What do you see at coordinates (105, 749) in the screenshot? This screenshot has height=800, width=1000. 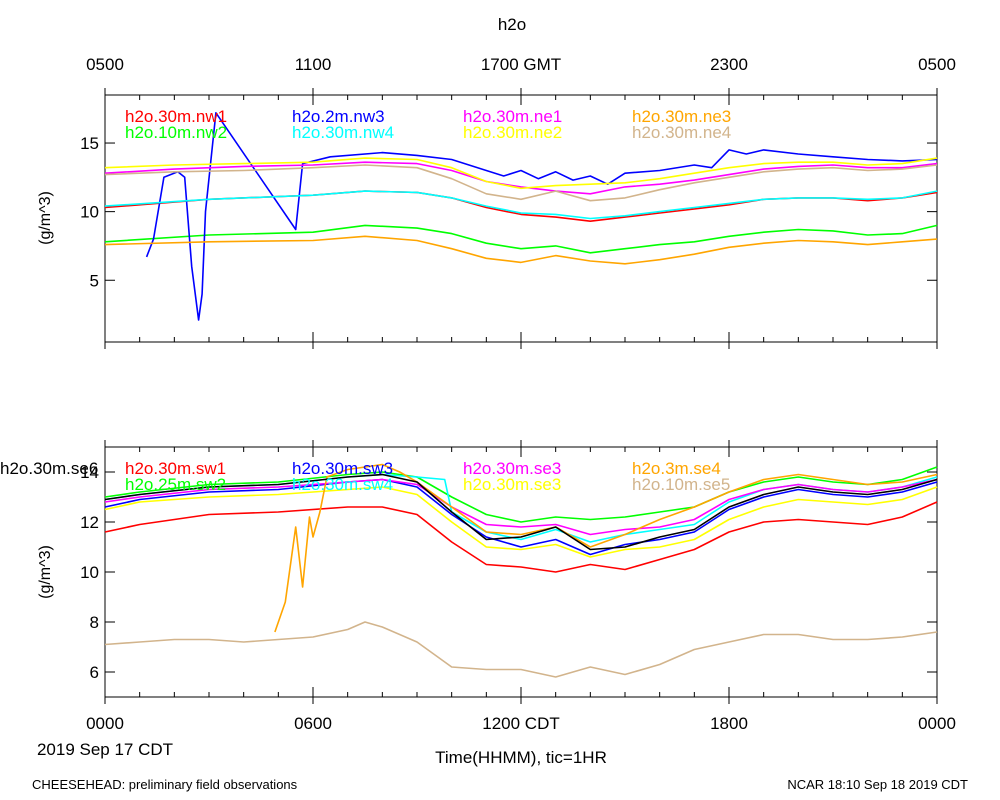 I see `date-label: 2019 Sep 17 CDT` at bounding box center [105, 749].